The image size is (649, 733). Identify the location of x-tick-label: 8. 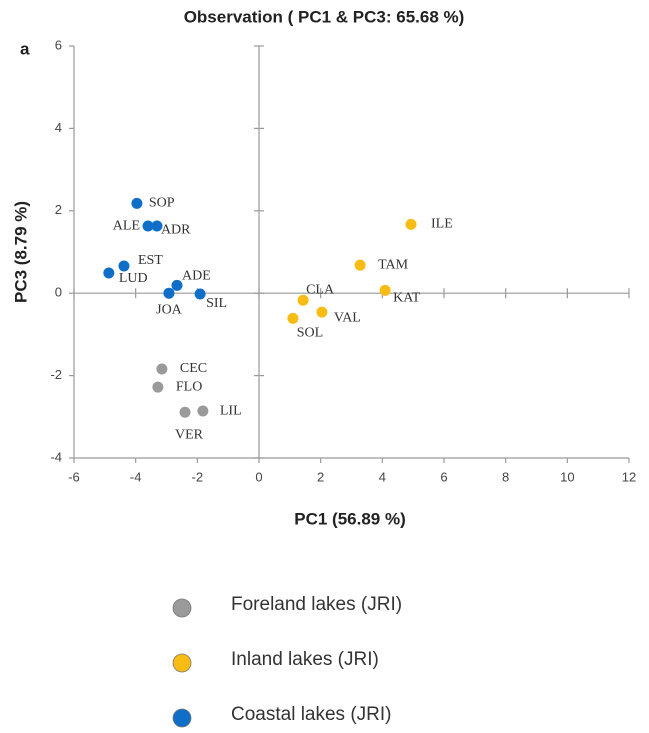
(505, 476).